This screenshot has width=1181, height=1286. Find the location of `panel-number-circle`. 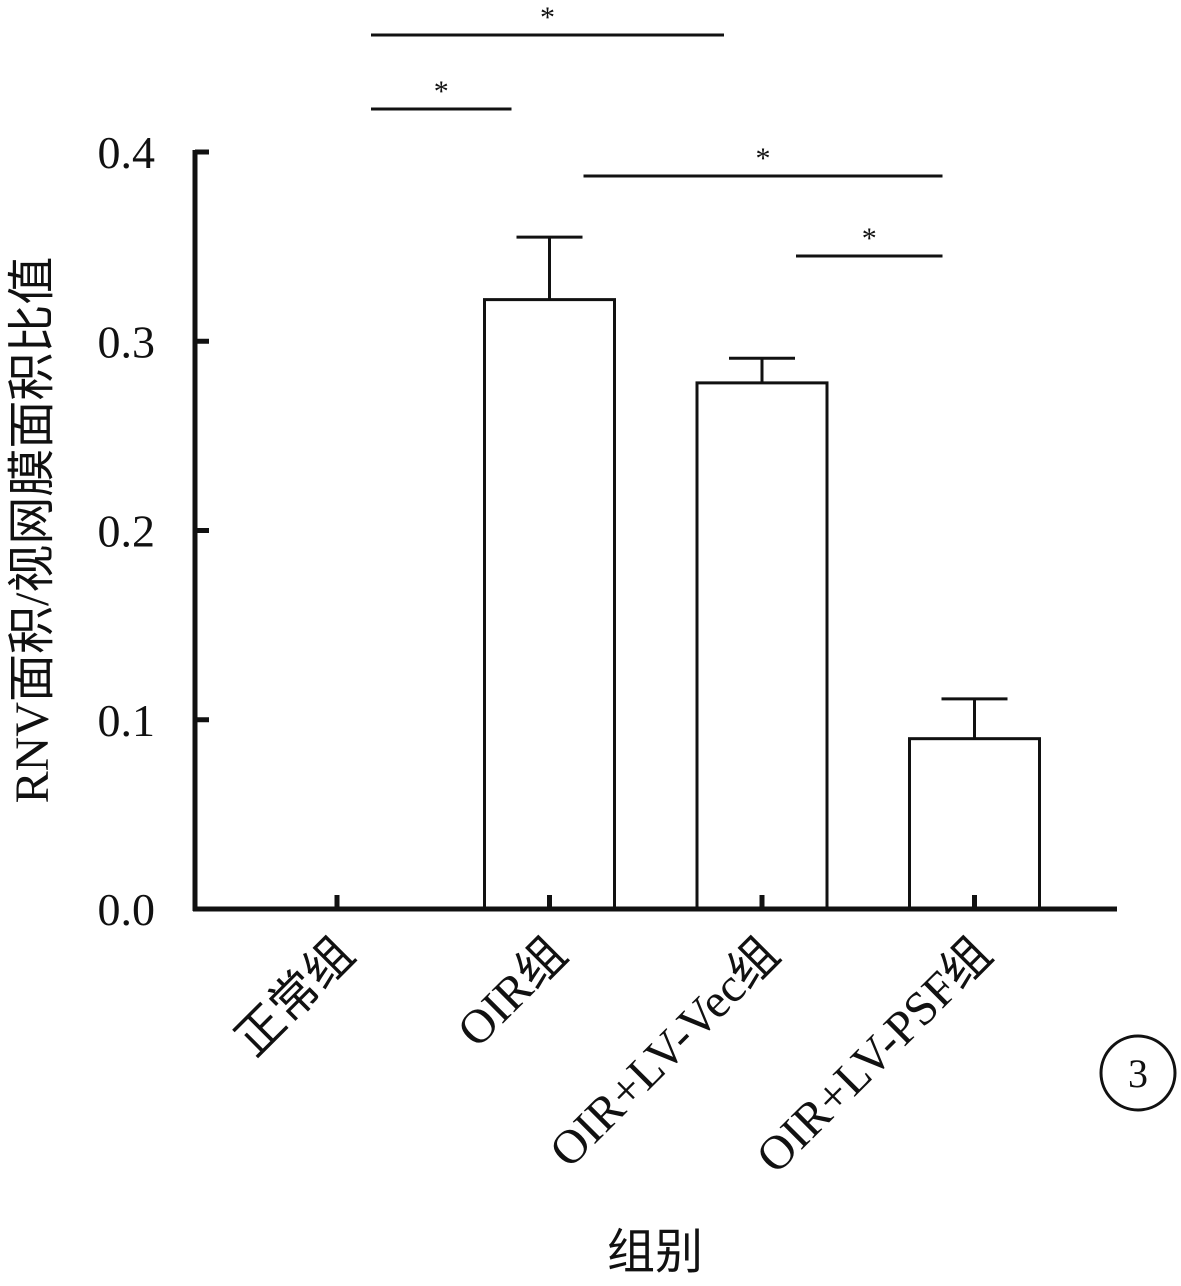

panel-number-circle is located at coordinates (1138, 1073).